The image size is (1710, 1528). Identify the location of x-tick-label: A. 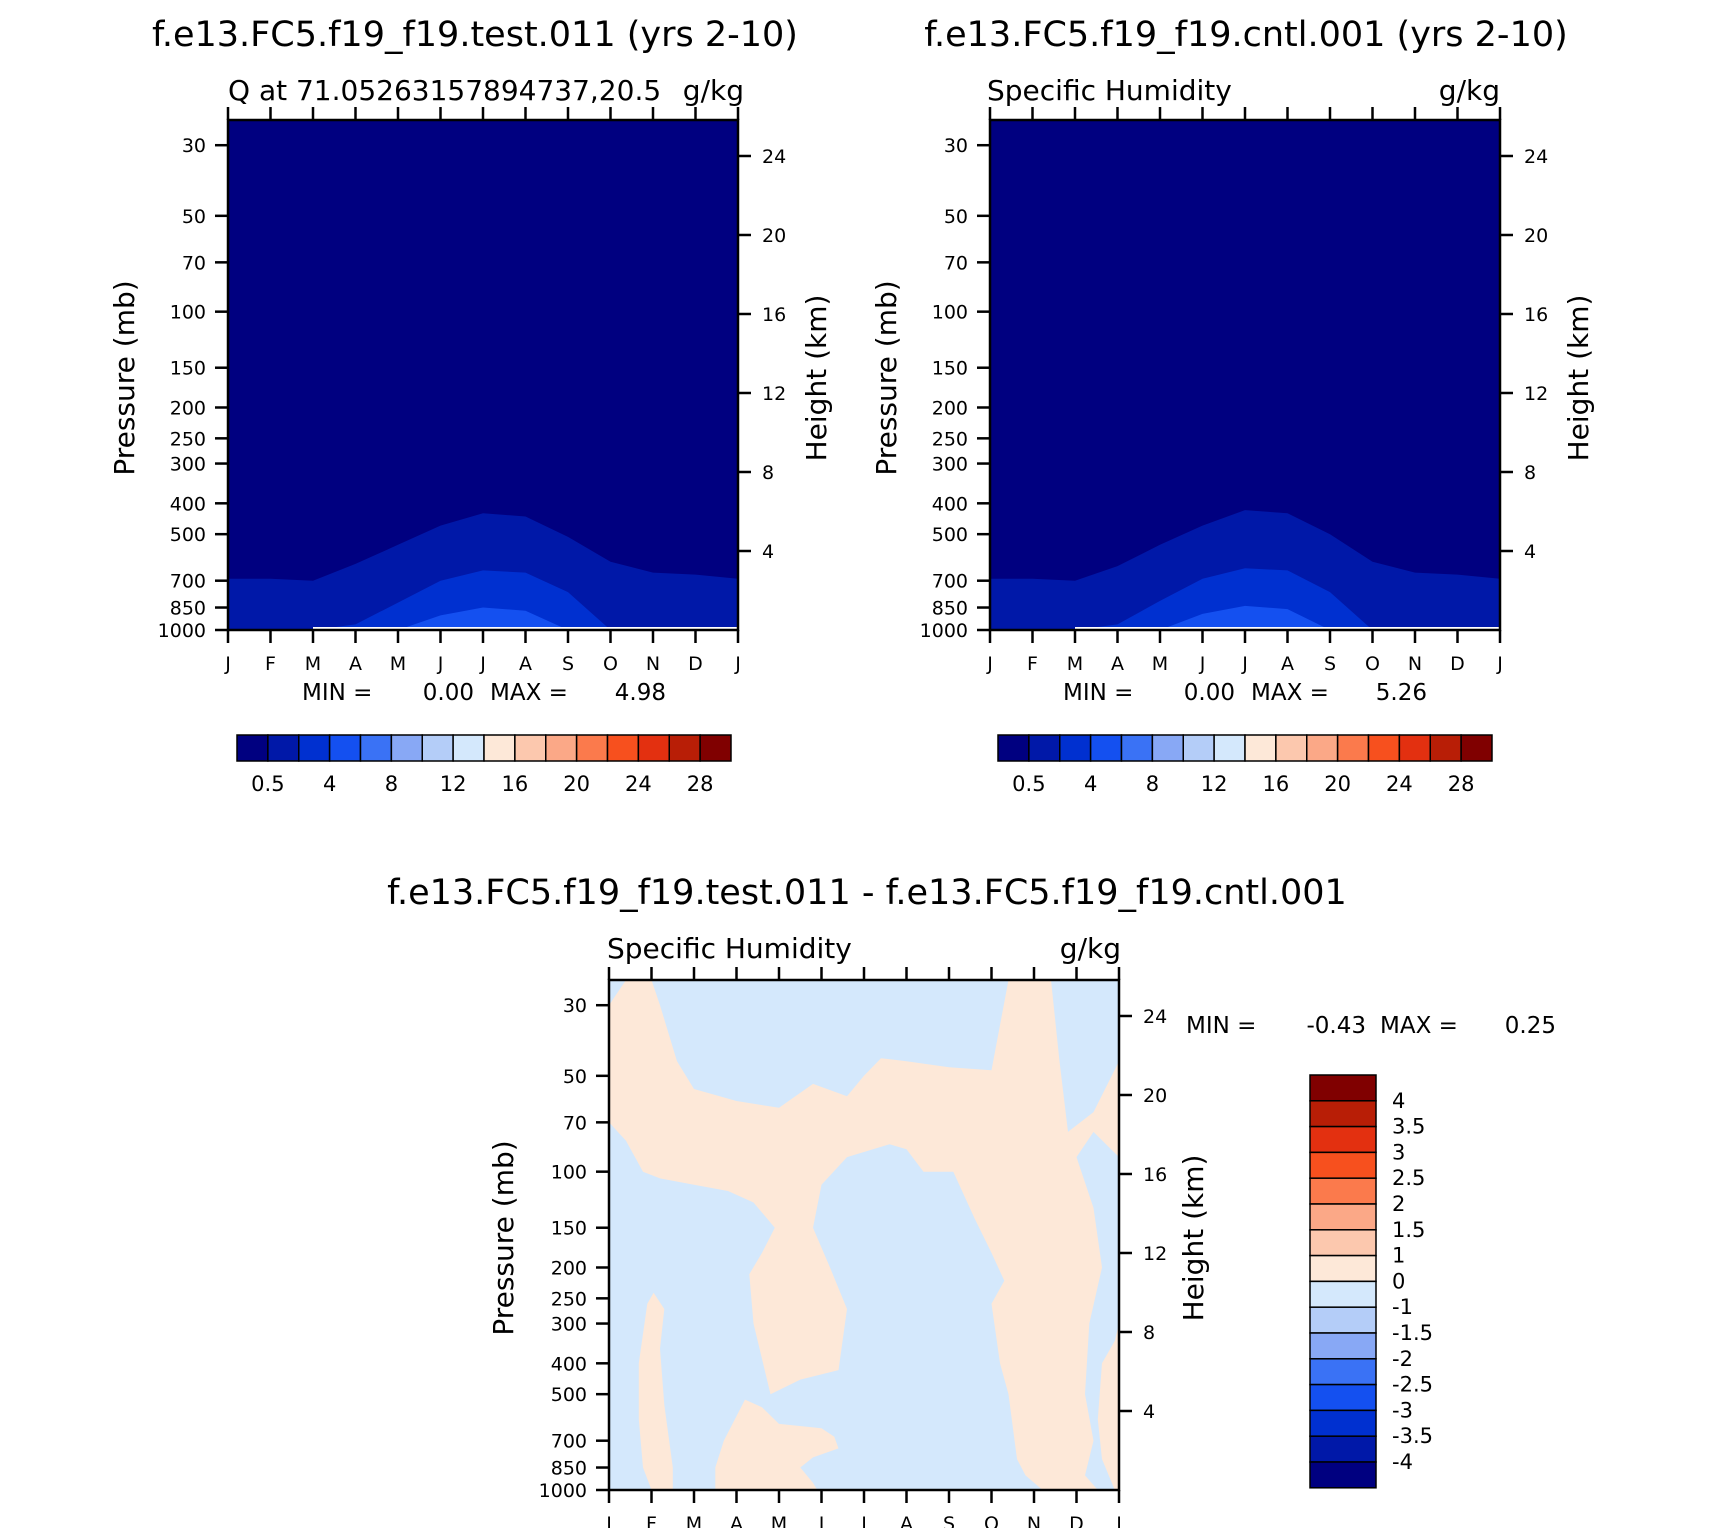
(906, 1520).